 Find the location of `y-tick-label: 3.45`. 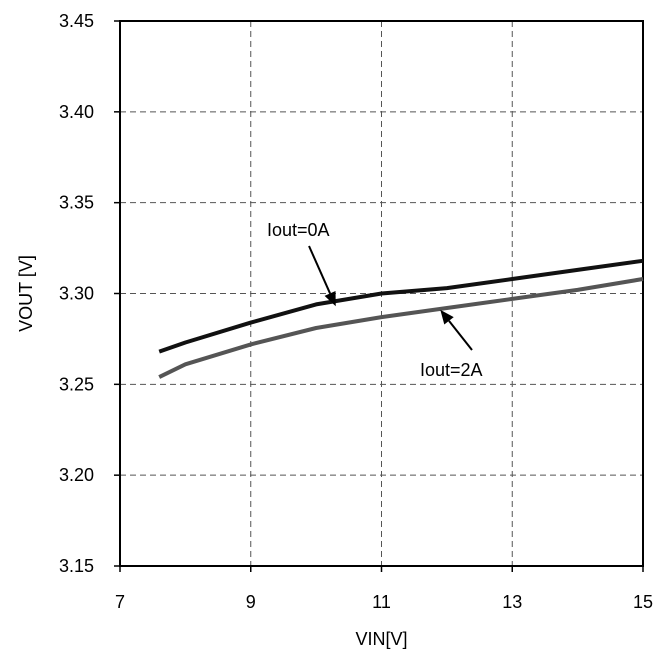

y-tick-label: 3.45 is located at coordinates (76, 21).